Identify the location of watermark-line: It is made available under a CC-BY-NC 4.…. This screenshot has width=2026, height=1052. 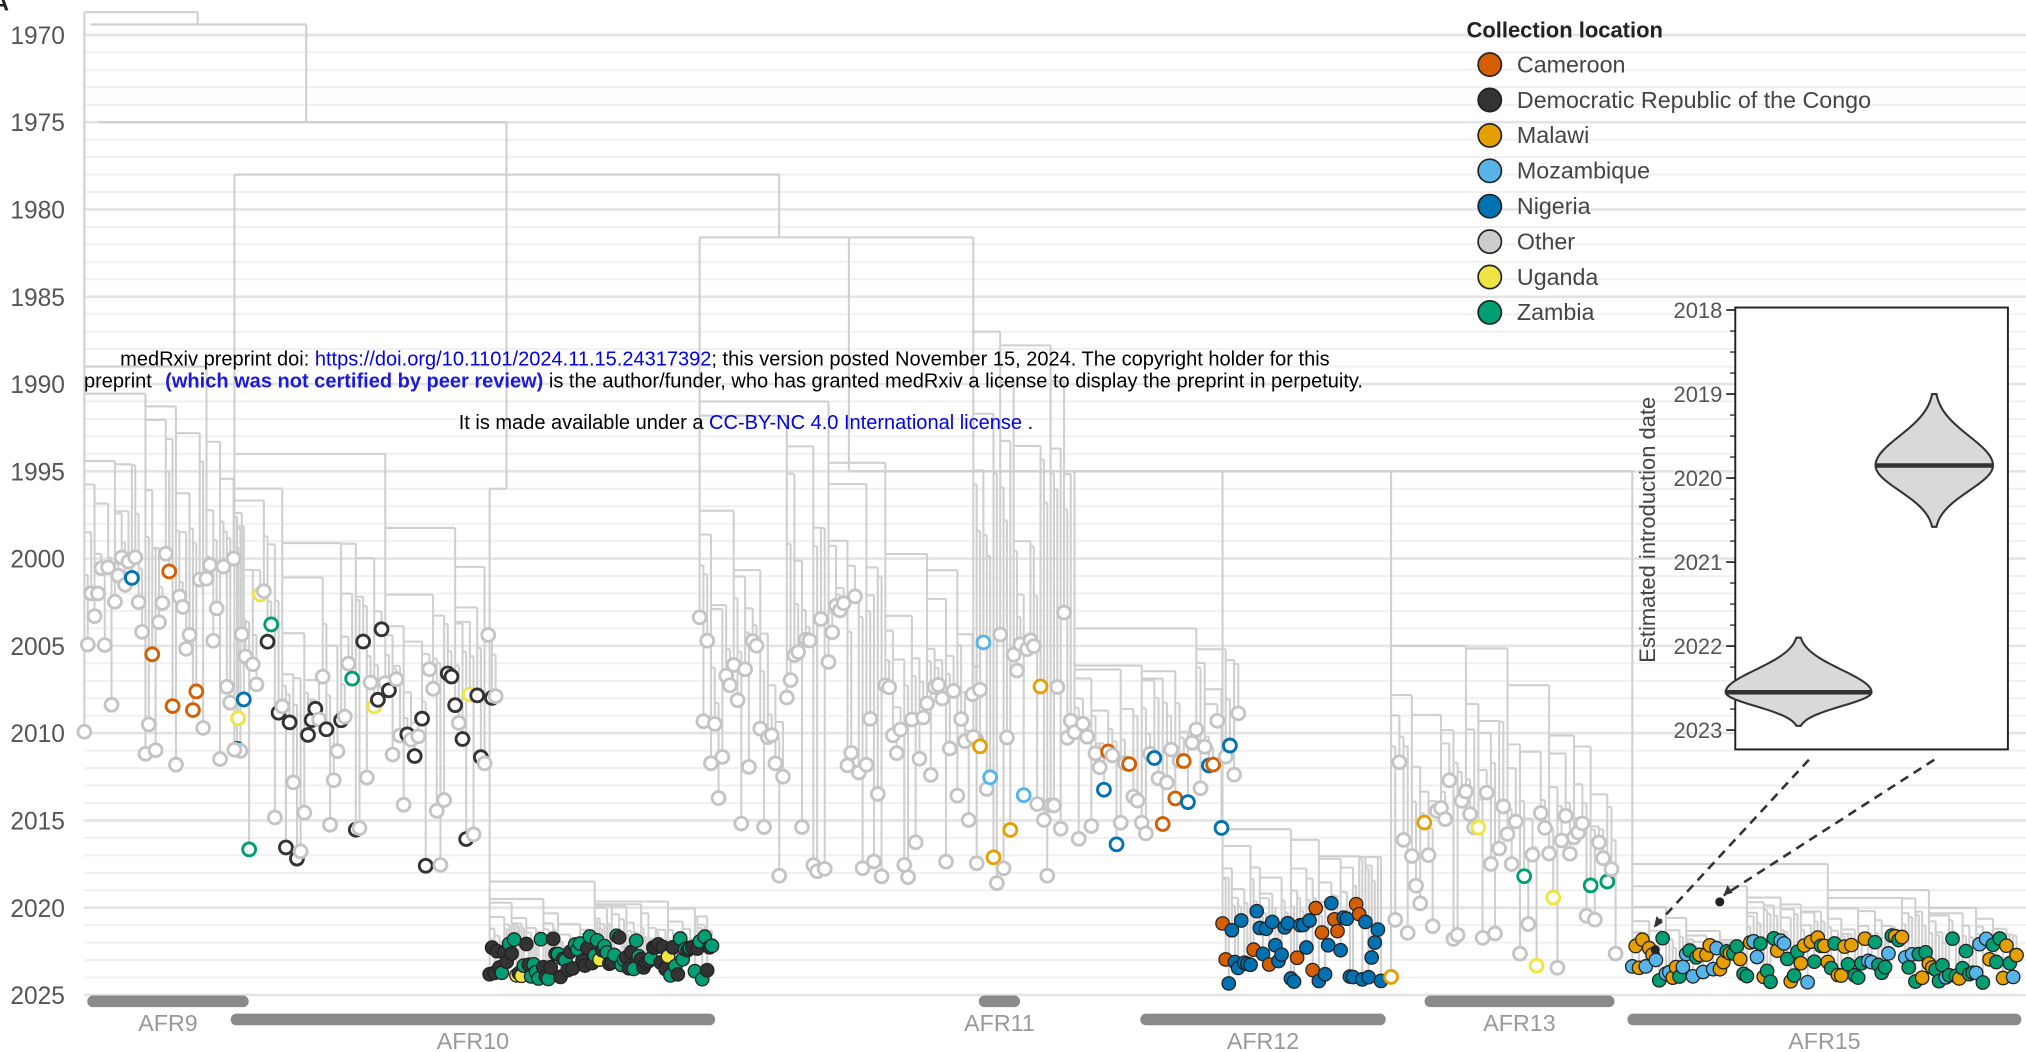
(746, 423).